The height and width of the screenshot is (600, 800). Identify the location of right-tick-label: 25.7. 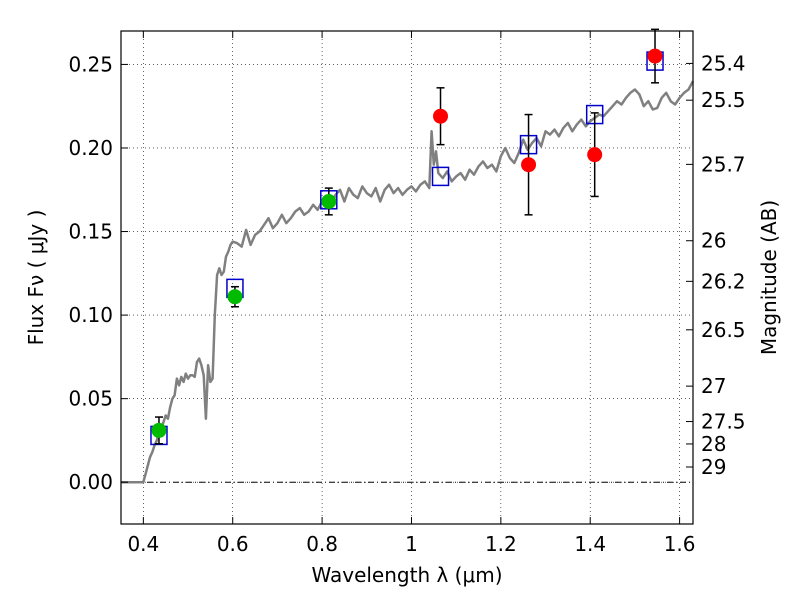
(723, 164).